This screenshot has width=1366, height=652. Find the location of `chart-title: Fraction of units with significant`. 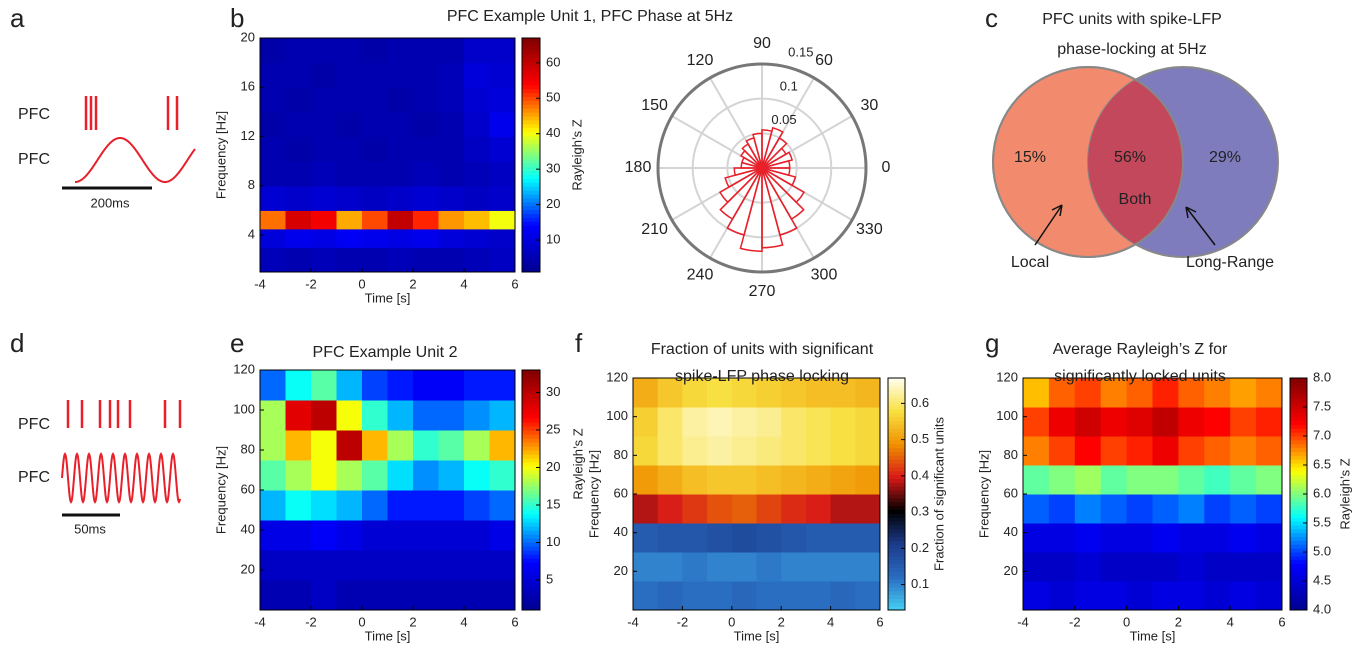

chart-title: Fraction of units with significant is located at coordinates (762, 349).